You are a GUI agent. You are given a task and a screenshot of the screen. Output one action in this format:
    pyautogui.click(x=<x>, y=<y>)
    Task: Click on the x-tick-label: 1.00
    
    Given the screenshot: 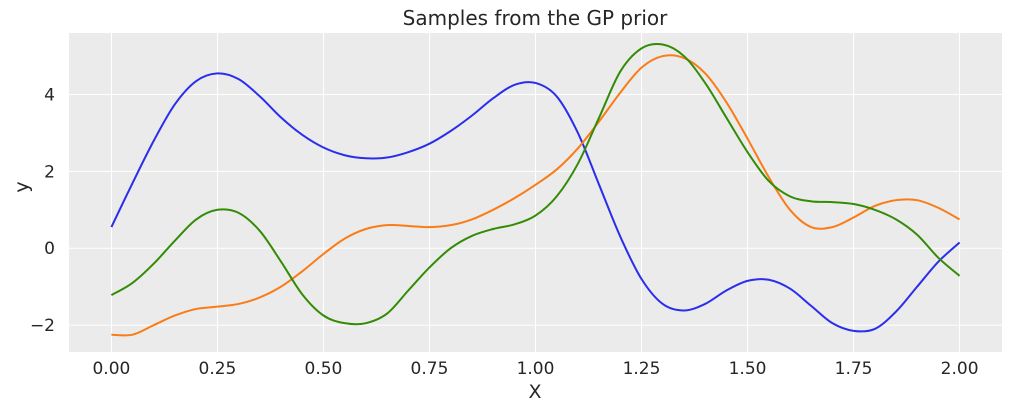 What is the action you would take?
    pyautogui.click(x=536, y=369)
    